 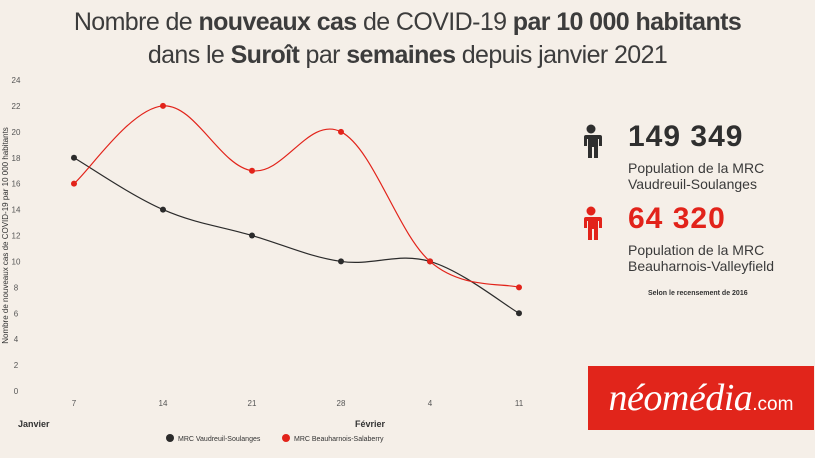 What do you see at coordinates (561, 55) in the screenshot?
I see `title-segment: depuis janvier 2021` at bounding box center [561, 55].